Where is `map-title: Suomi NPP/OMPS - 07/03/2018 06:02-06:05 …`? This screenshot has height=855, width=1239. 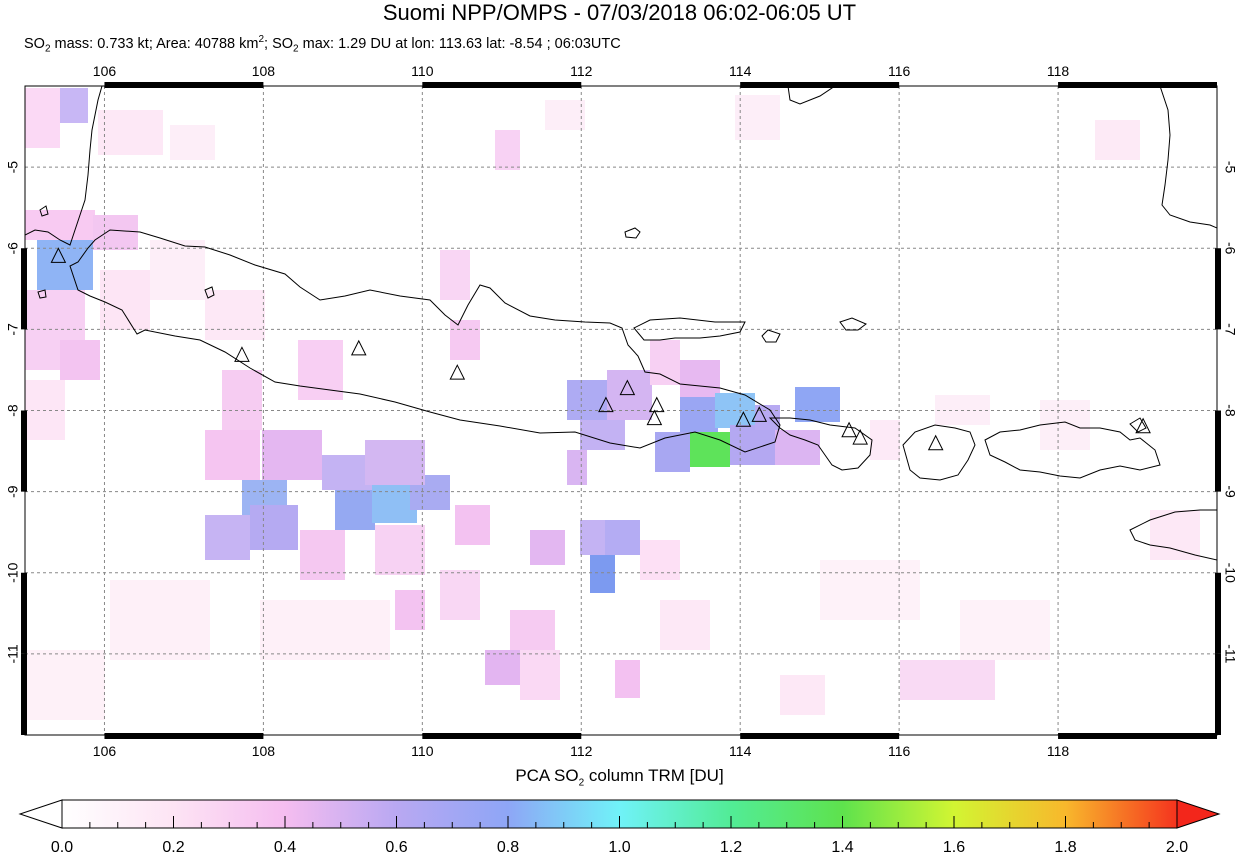 map-title: Suomi NPP/OMPS - 07/03/2018 06:02-06:05 … is located at coordinates (619, 12).